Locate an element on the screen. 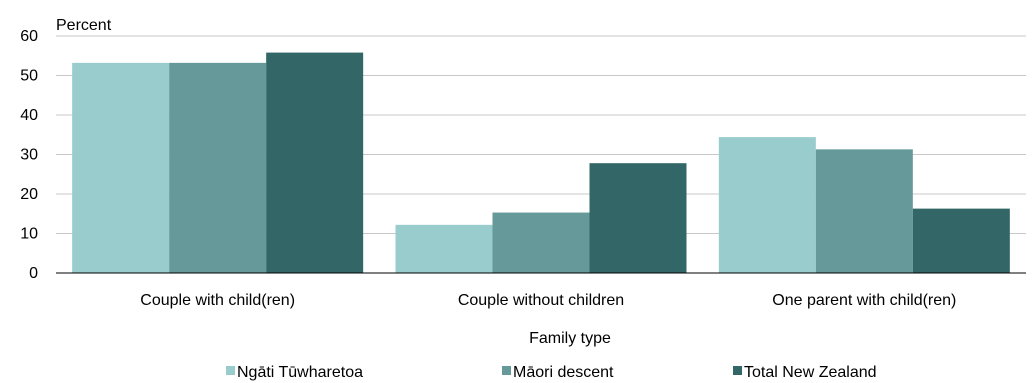 Image resolution: width=1034 pixels, height=383 pixels. y-tick-label: 0 is located at coordinates (33, 273).